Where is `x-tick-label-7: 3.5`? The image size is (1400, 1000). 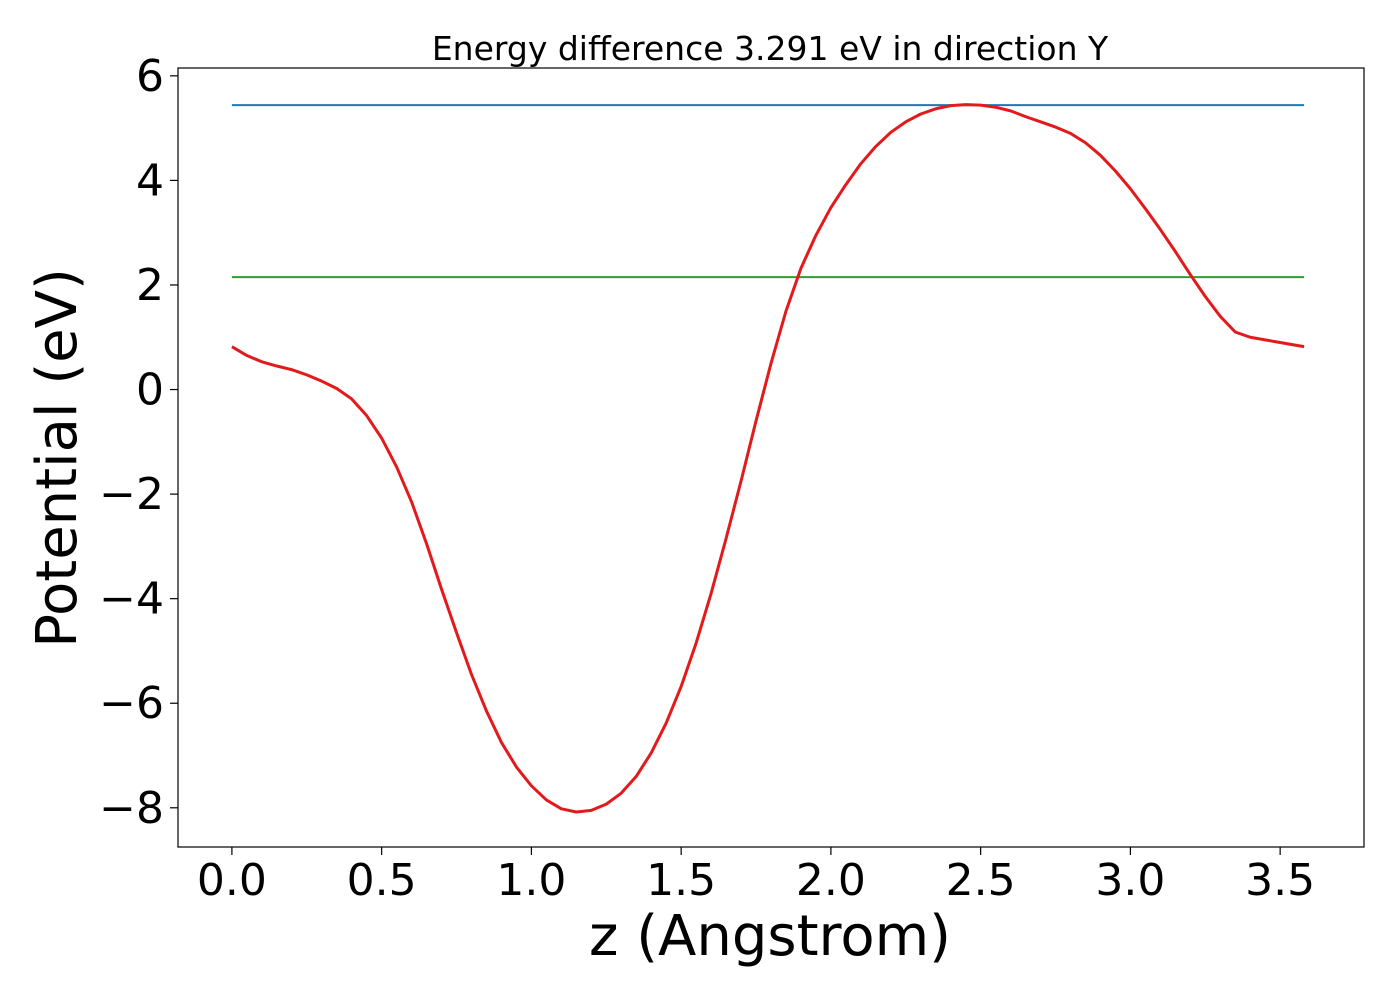 x-tick-label-7: 3.5 is located at coordinates (1280, 880).